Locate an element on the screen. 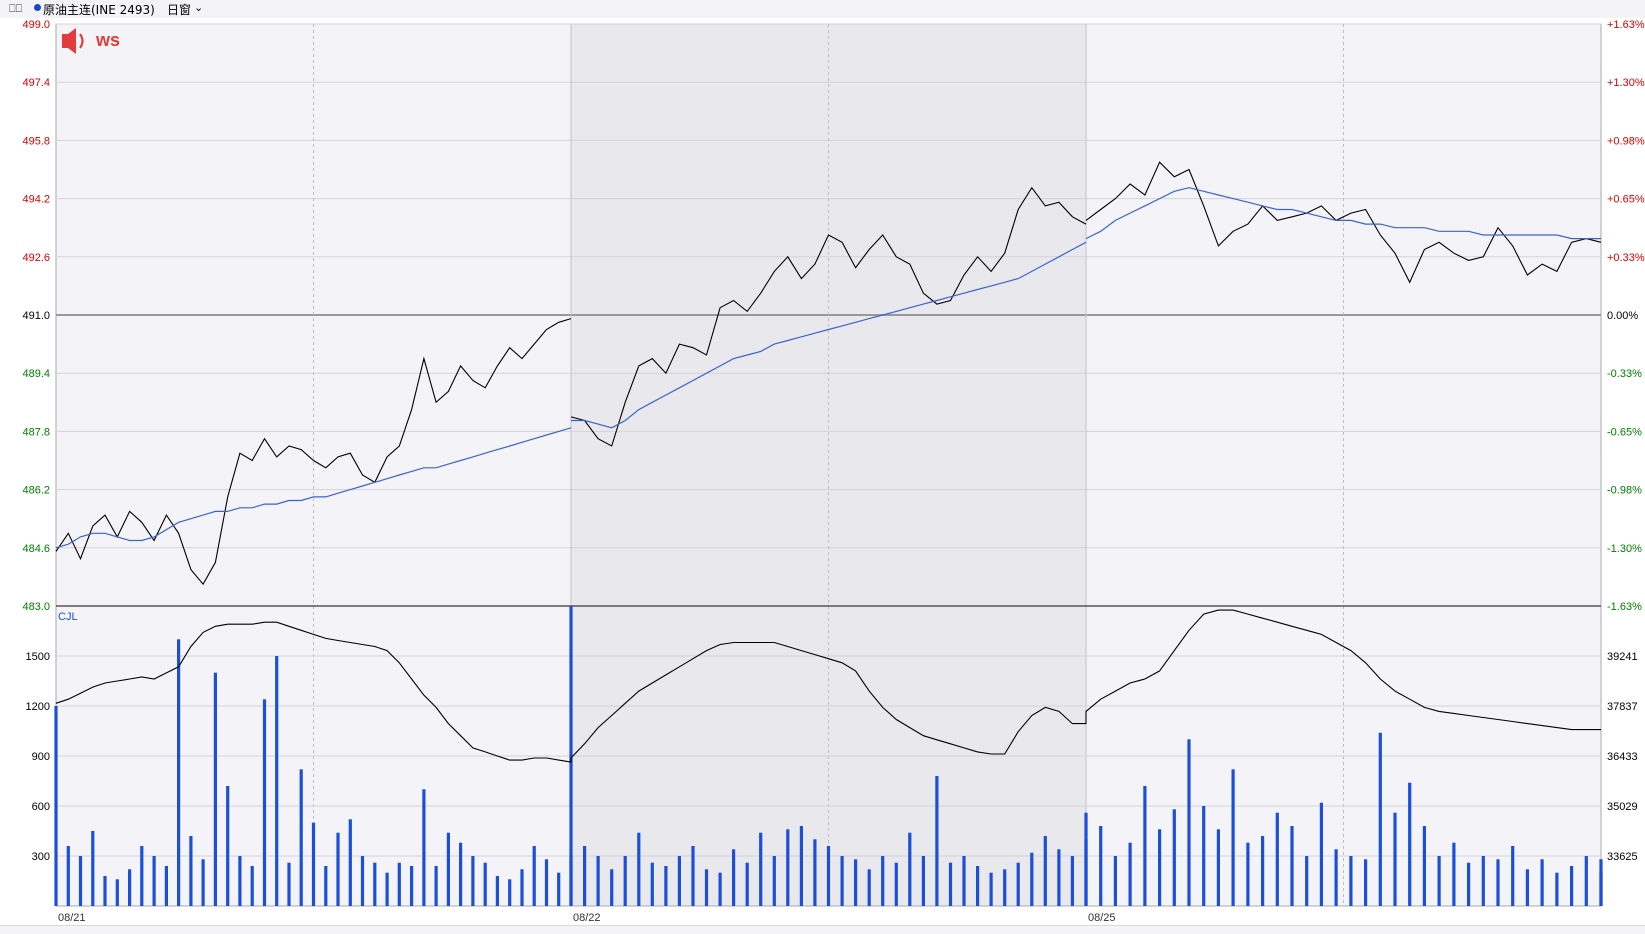 The height and width of the screenshot is (934, 1645). percent-tick-label: -1.30% is located at coordinates (1624, 549).